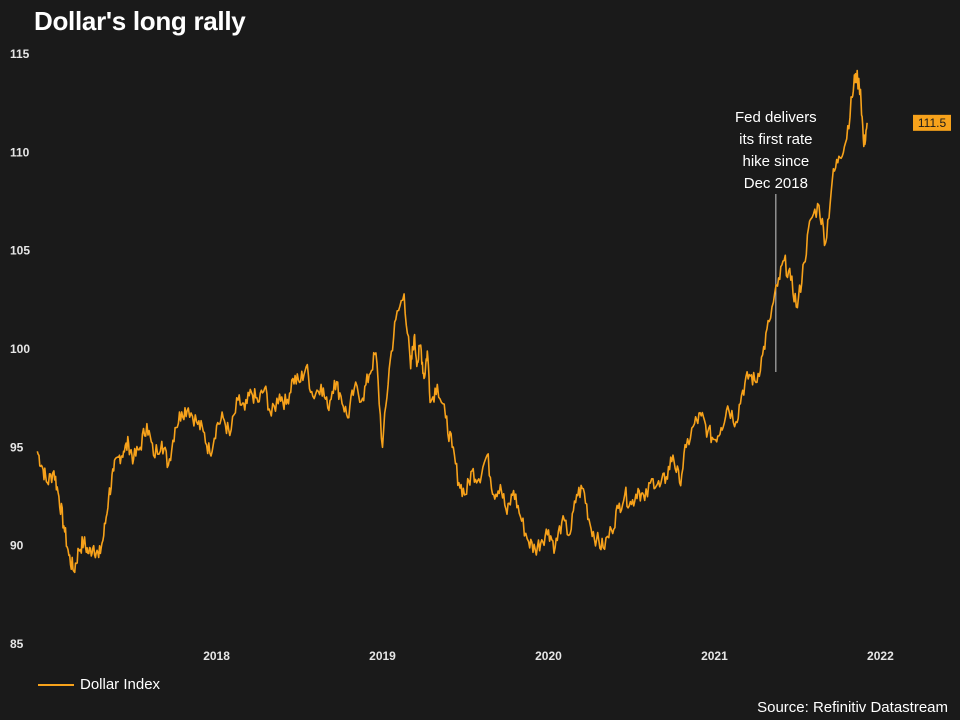  What do you see at coordinates (775, 139) in the screenshot?
I see `annotation-text: its first rate` at bounding box center [775, 139].